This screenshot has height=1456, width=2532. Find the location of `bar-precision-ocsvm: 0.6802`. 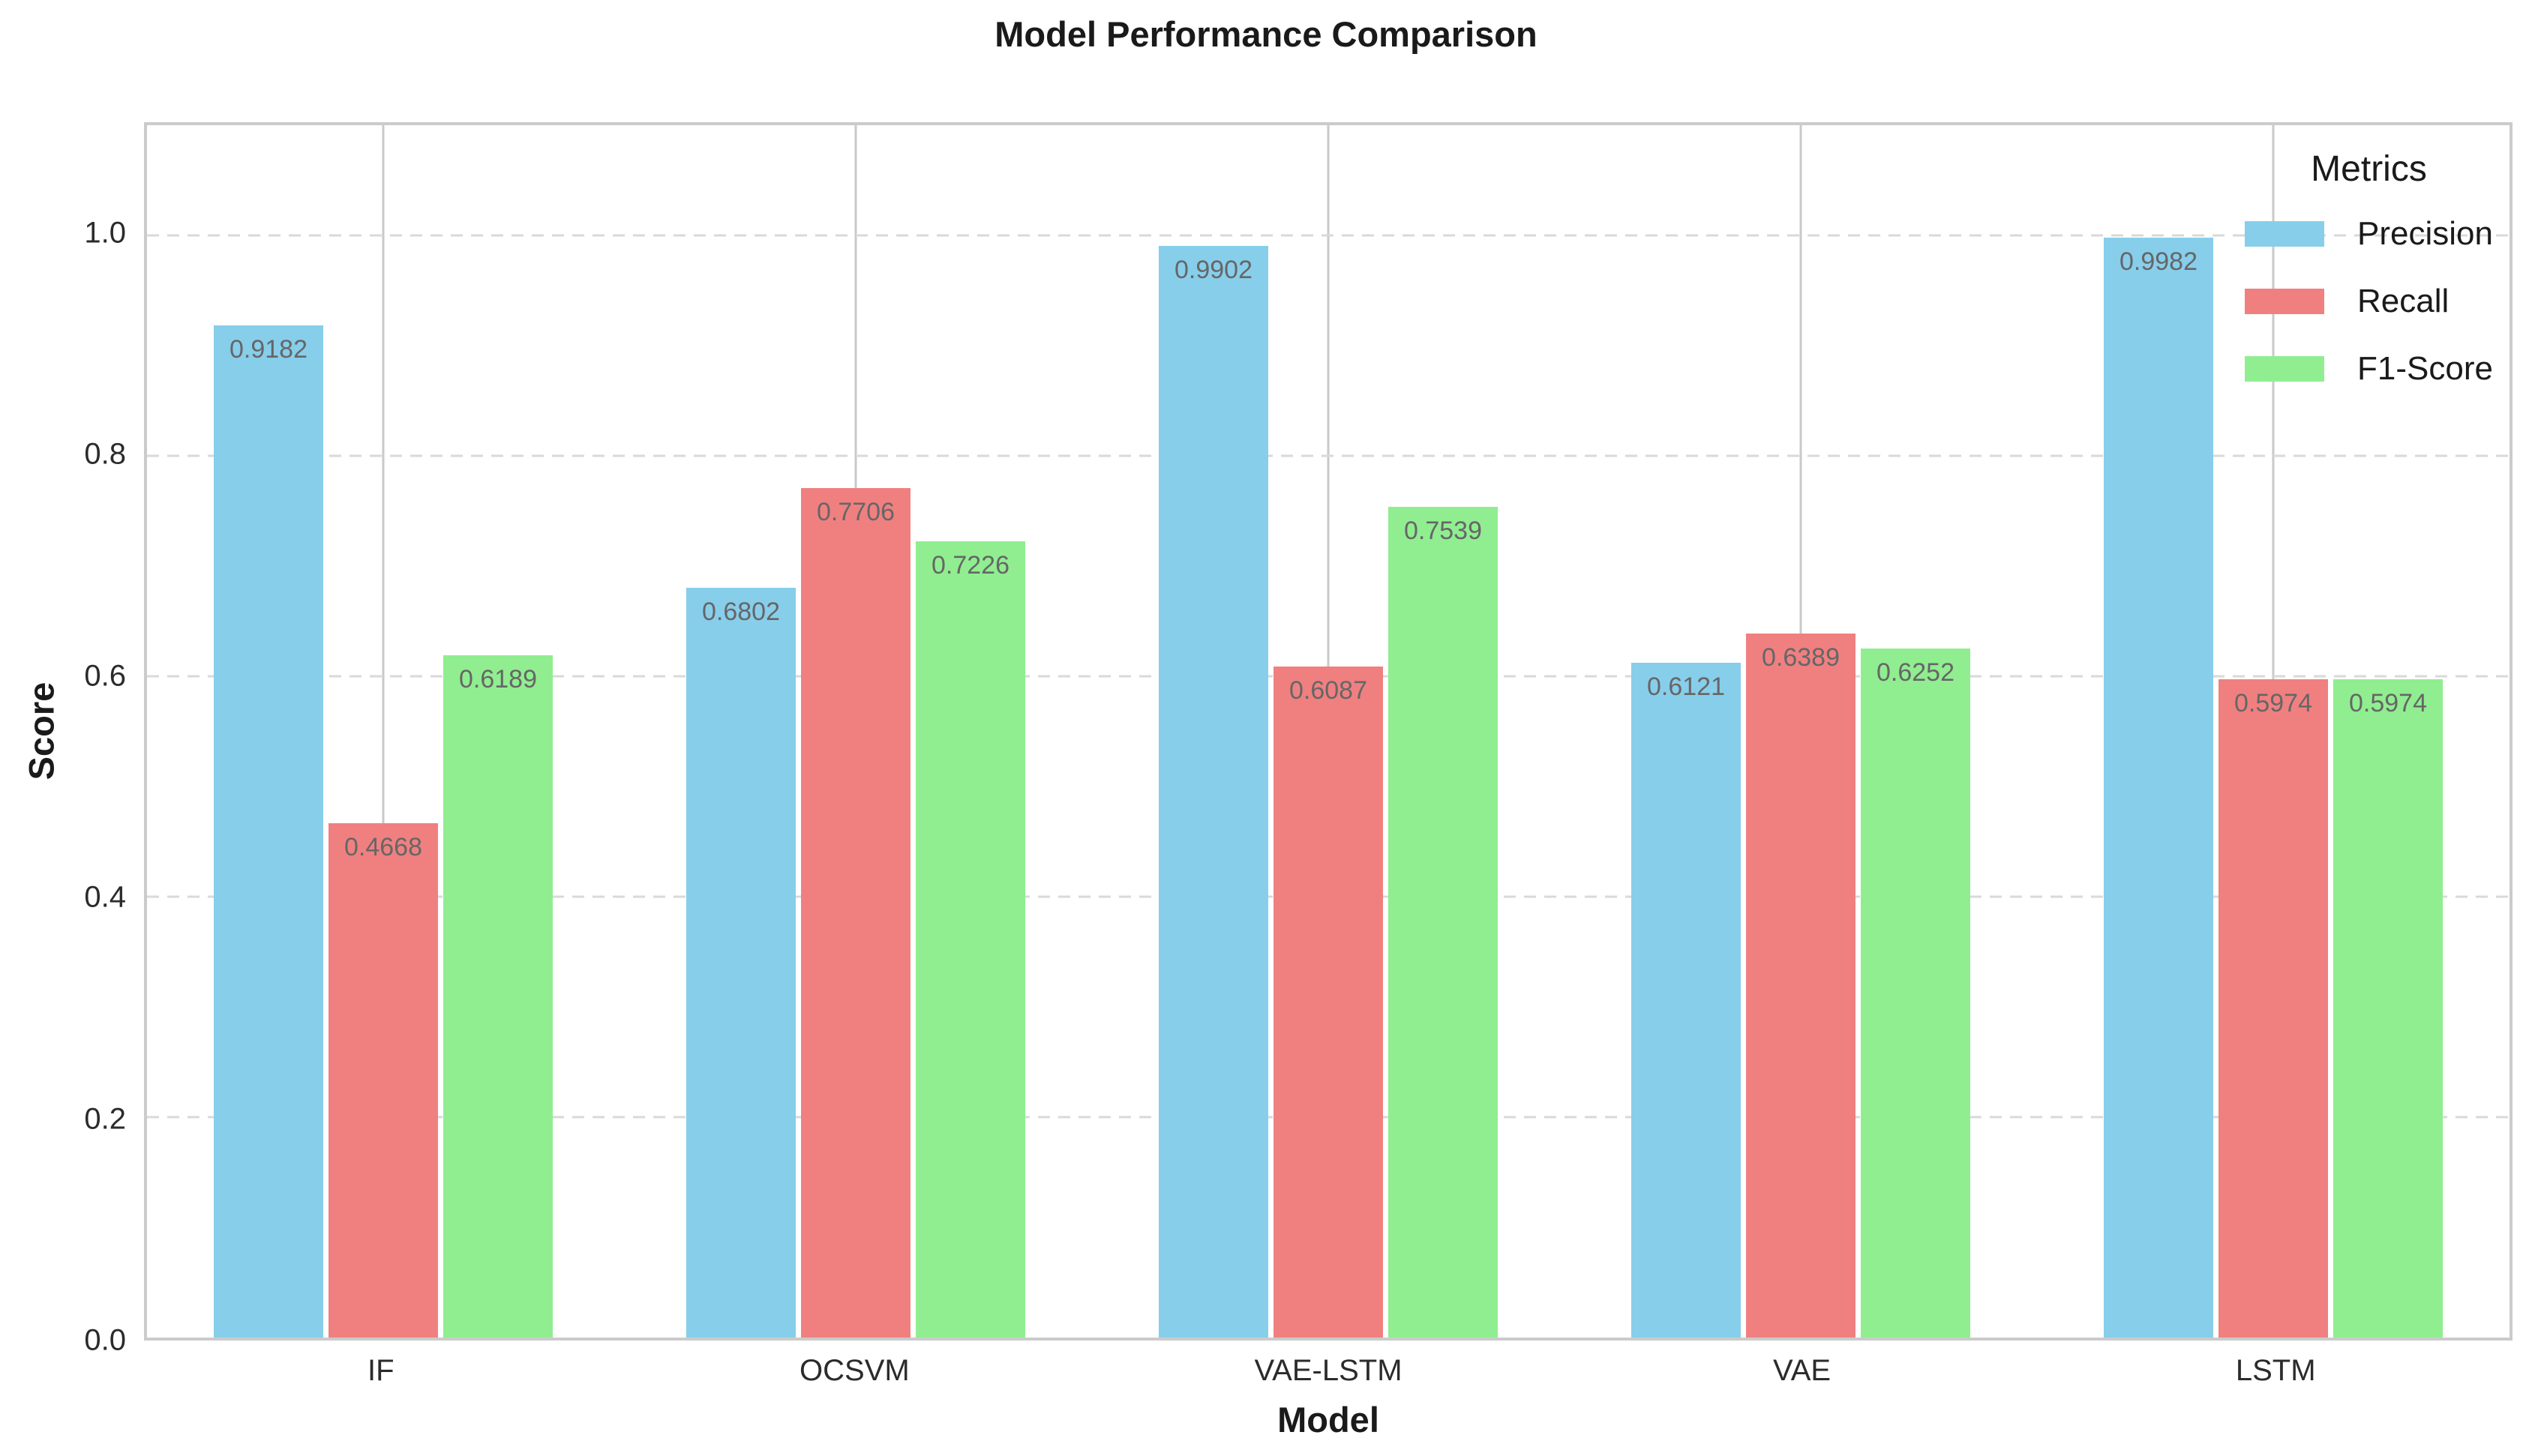

bar-precision-ocsvm: 0.6802 is located at coordinates (741, 963).